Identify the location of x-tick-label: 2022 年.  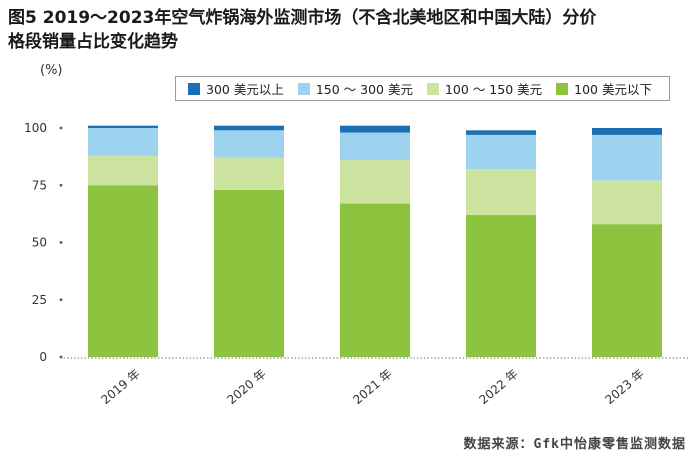
(498, 387).